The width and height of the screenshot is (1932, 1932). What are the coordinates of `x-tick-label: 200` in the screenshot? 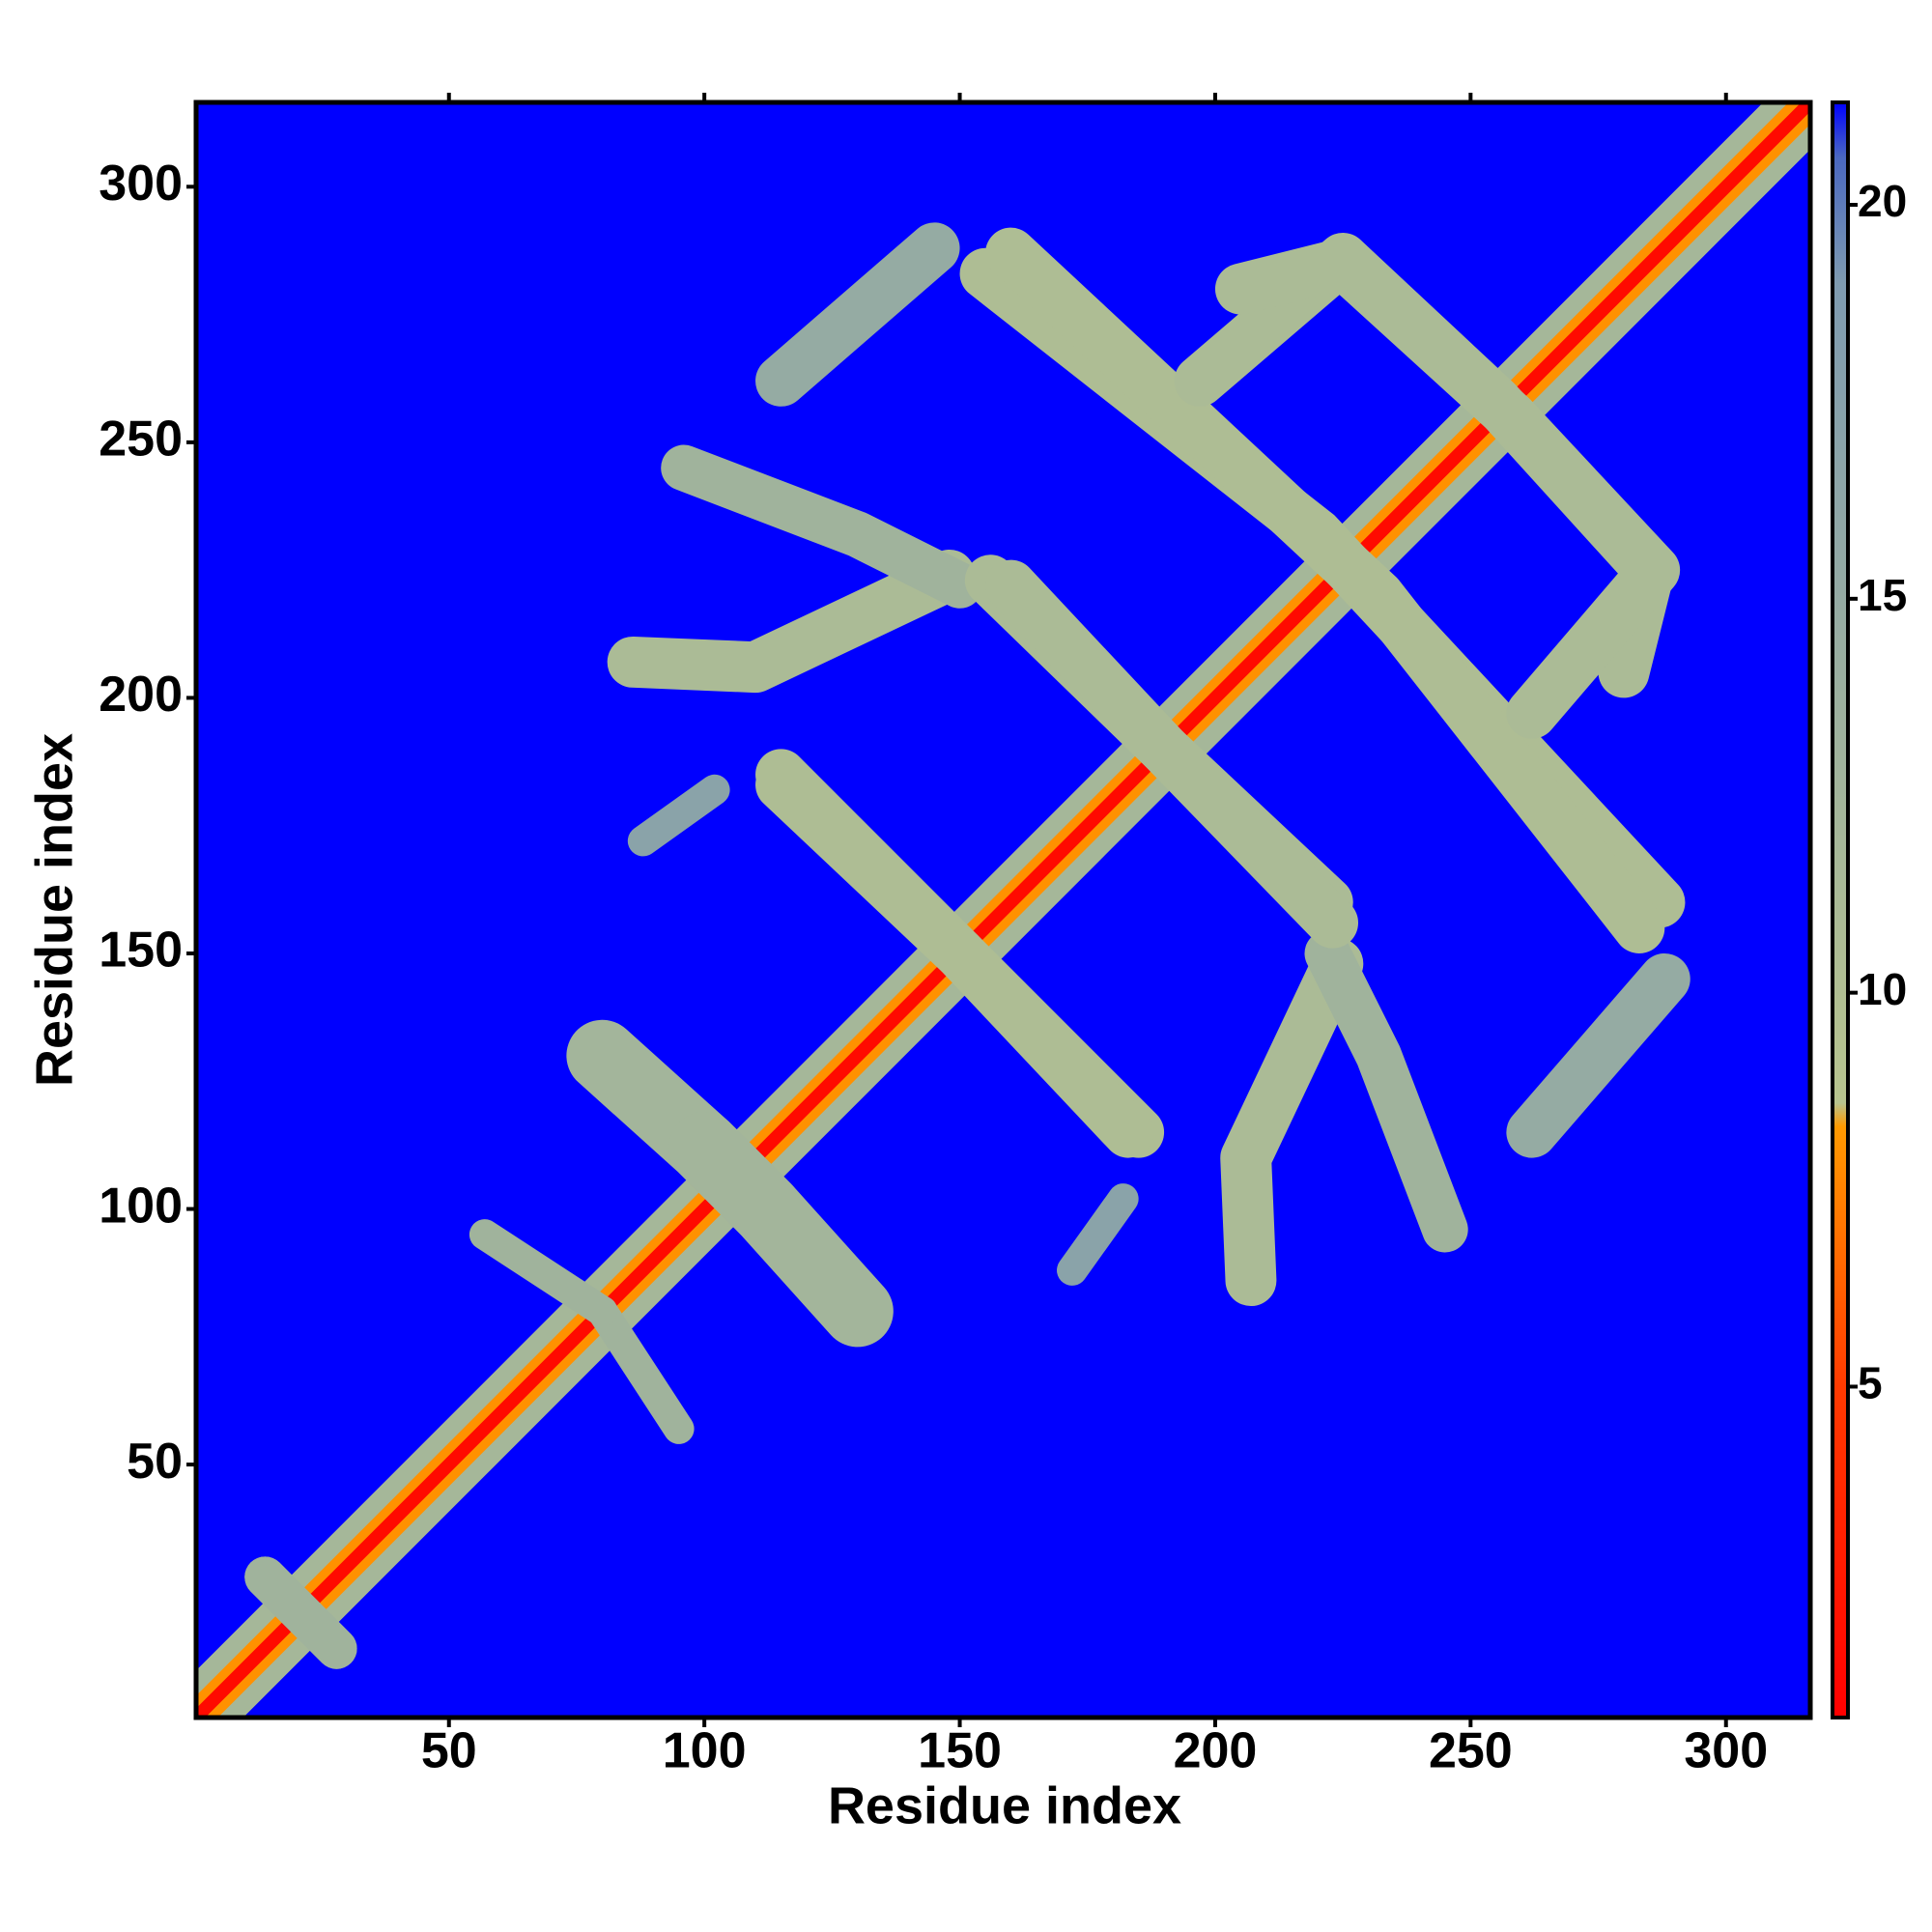 It's located at (1216, 1751).